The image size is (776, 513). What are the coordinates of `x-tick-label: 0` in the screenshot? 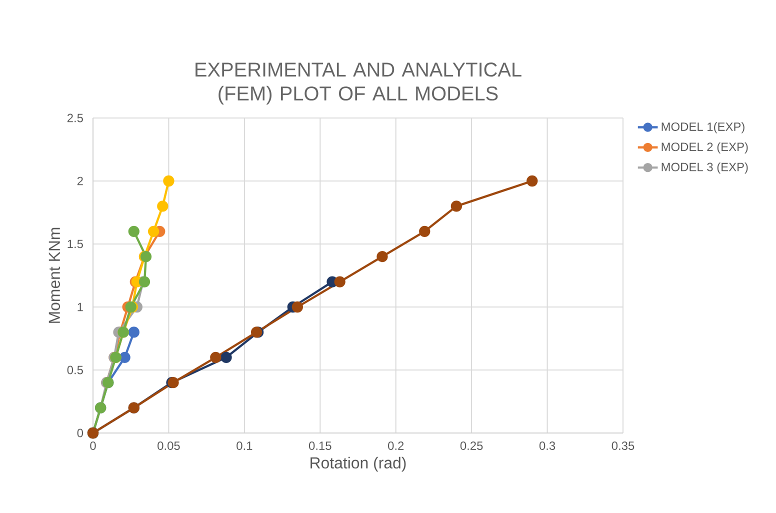 It's located at (93, 446).